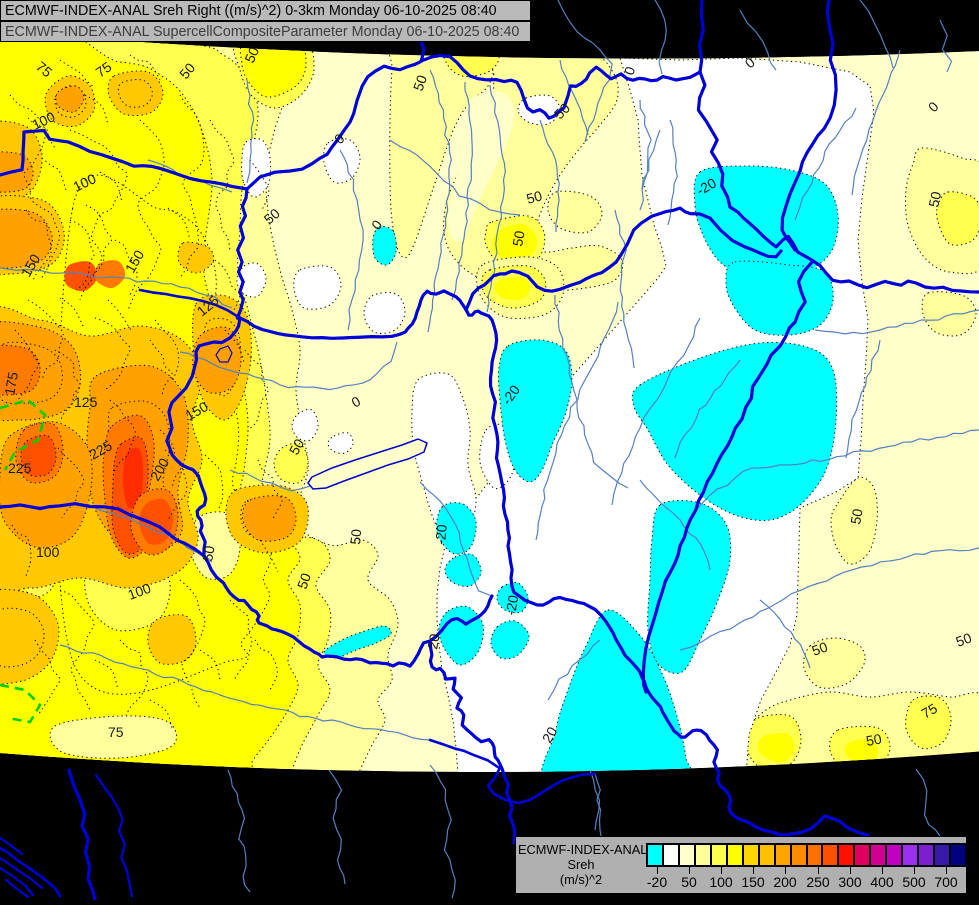  What do you see at coordinates (20, 468) in the screenshot?
I see `svg-text: 225` at bounding box center [20, 468].